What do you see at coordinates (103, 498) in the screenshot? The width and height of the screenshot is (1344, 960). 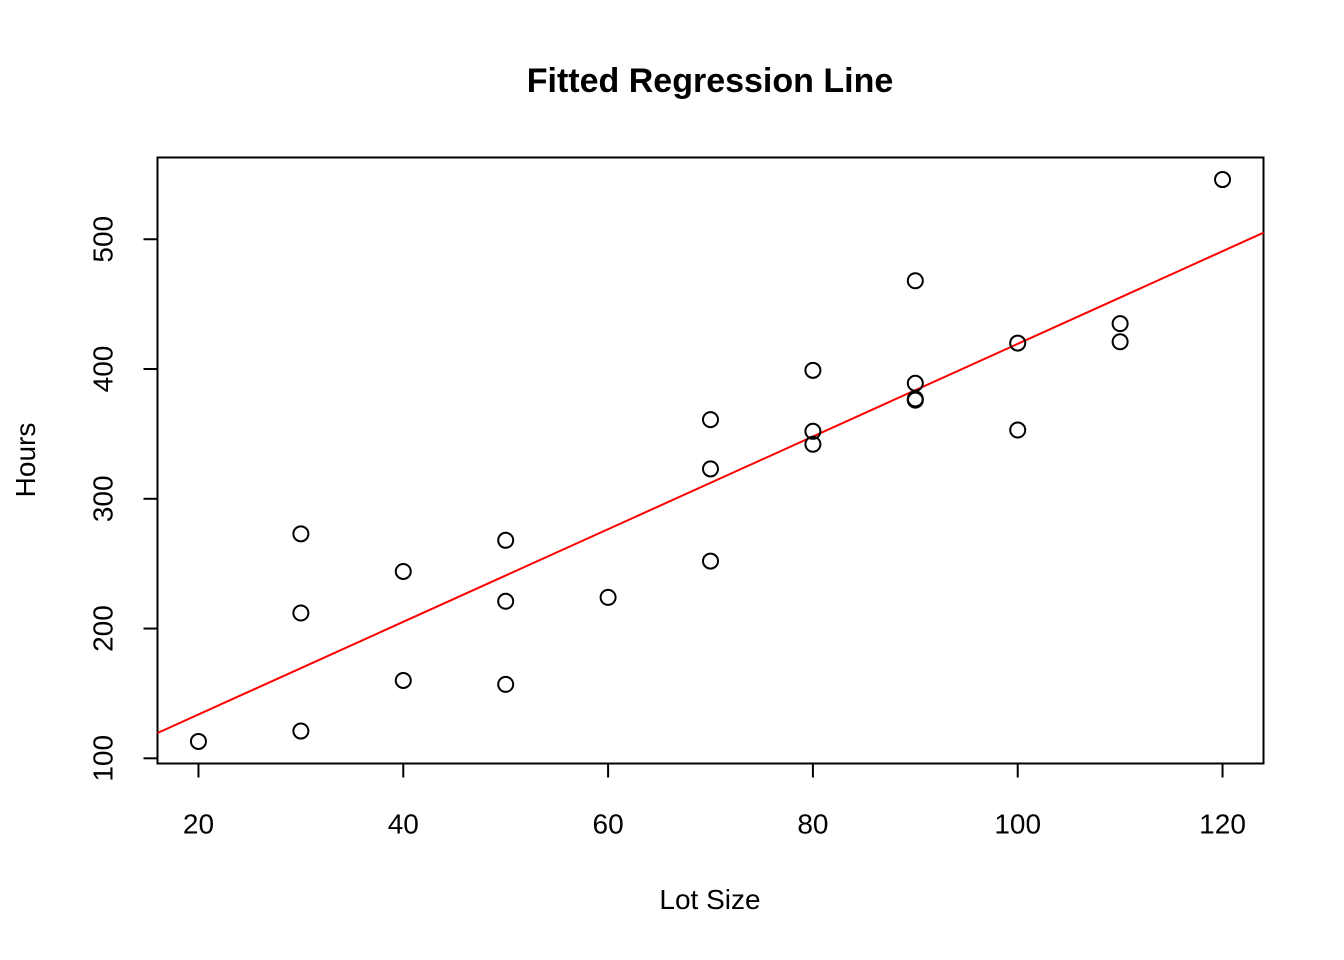 I see `y-tick-label: 300` at bounding box center [103, 498].